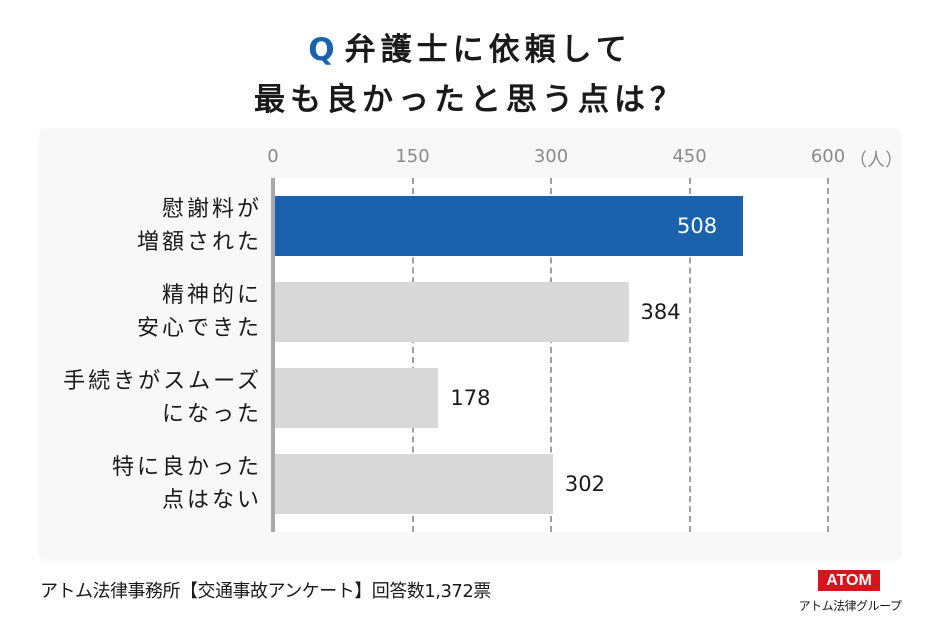 This screenshot has height=627, width=940. Describe the element at coordinates (265, 591) in the screenshot. I see `survey-source-note: アトム法律事務所【交通事故アンケート】回答数1,372票` at that location.